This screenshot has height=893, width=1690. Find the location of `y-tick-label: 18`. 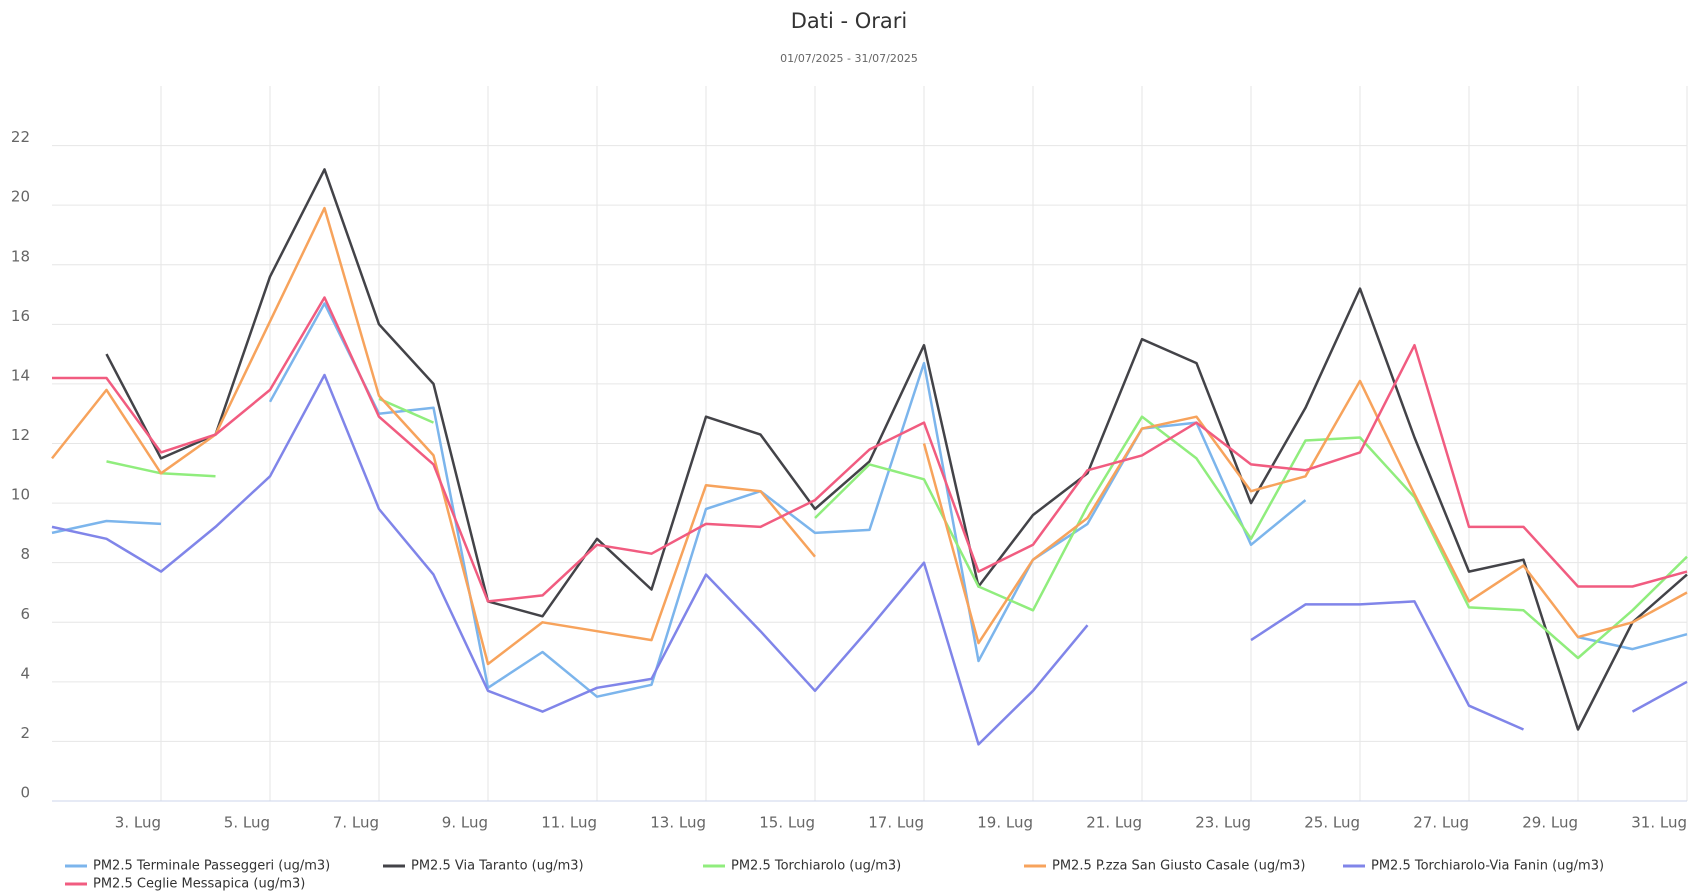

y-tick-label: 18 is located at coordinates (20, 256).